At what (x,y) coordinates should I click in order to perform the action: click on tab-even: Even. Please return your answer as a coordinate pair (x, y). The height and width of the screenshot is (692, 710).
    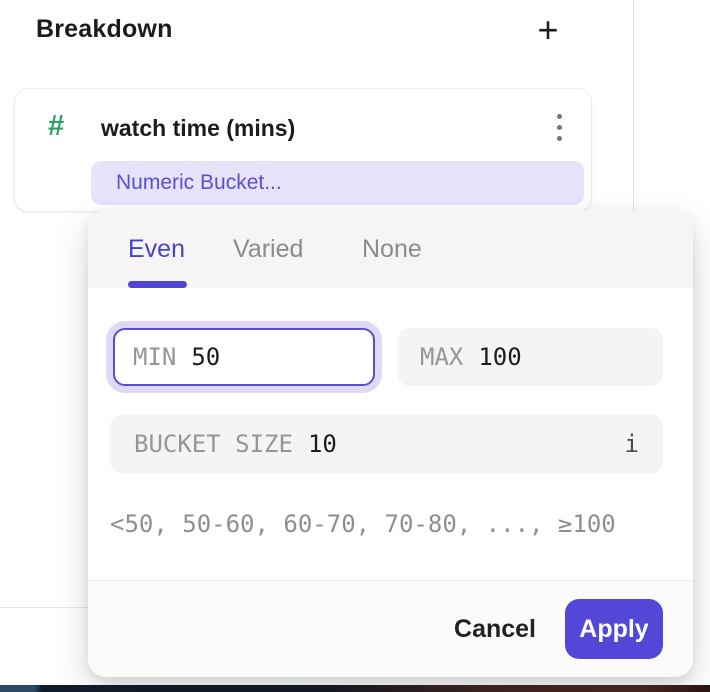
    Looking at the image, I should click on (156, 249).